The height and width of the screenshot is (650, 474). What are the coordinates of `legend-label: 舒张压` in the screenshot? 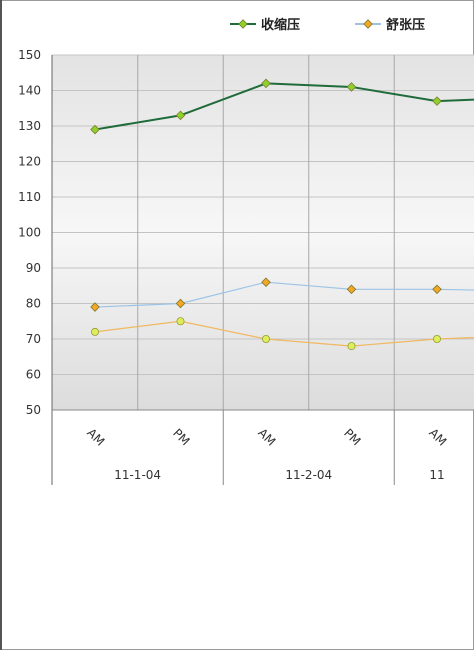 It's located at (405, 25).